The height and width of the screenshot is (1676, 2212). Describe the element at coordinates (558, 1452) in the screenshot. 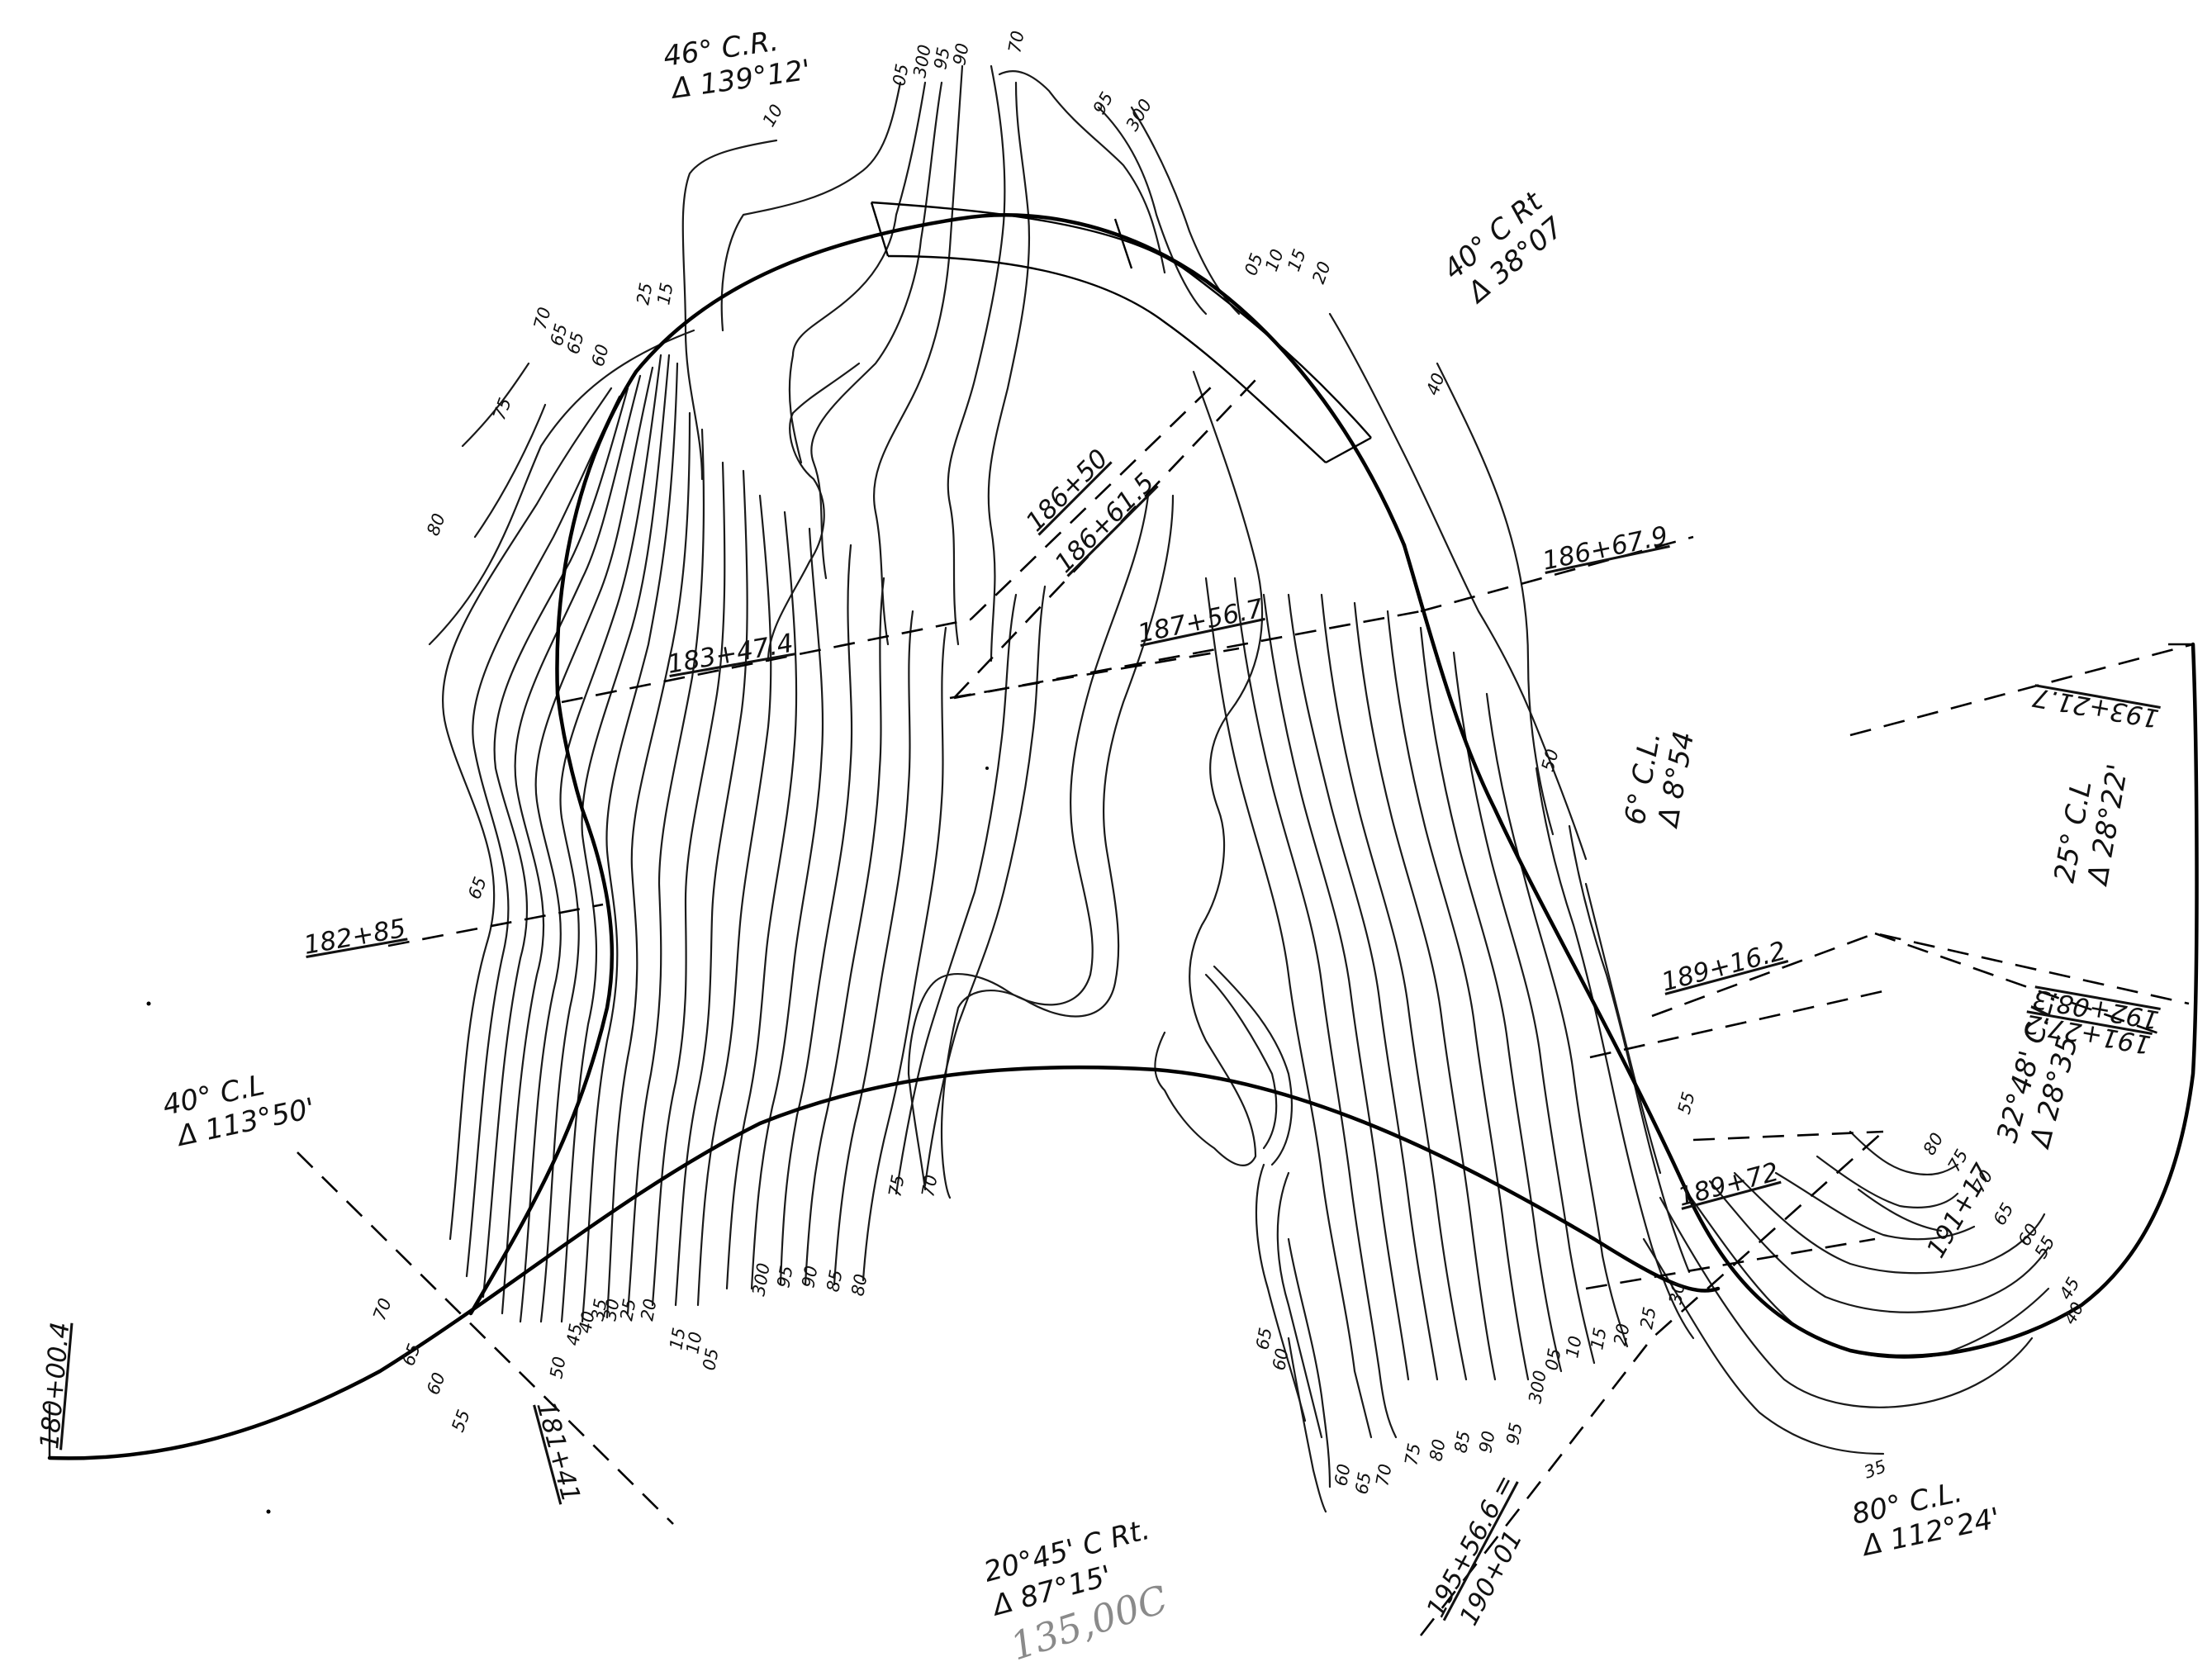

I see `station-181: 181+41` at that location.